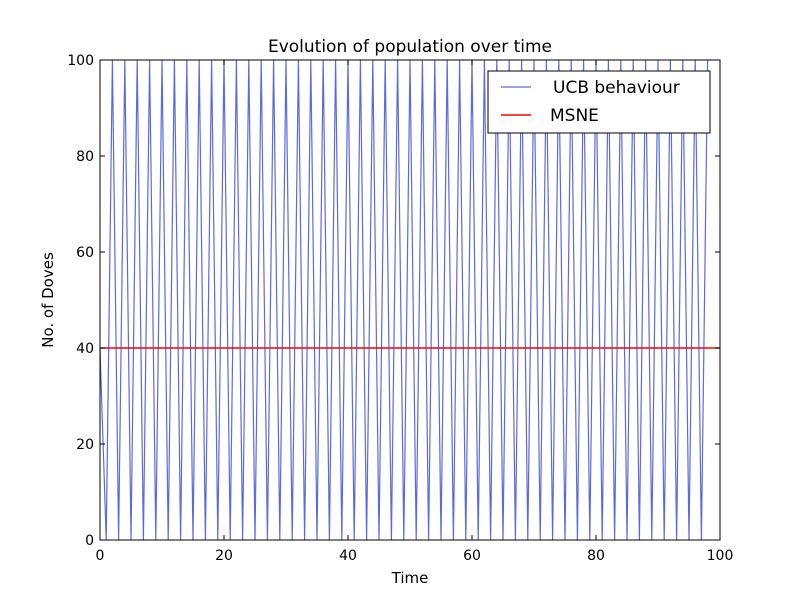 This screenshot has height=600, width=800. Describe the element at coordinates (616, 88) in the screenshot. I see `legend-label-ucb: UCB behaviour` at that location.